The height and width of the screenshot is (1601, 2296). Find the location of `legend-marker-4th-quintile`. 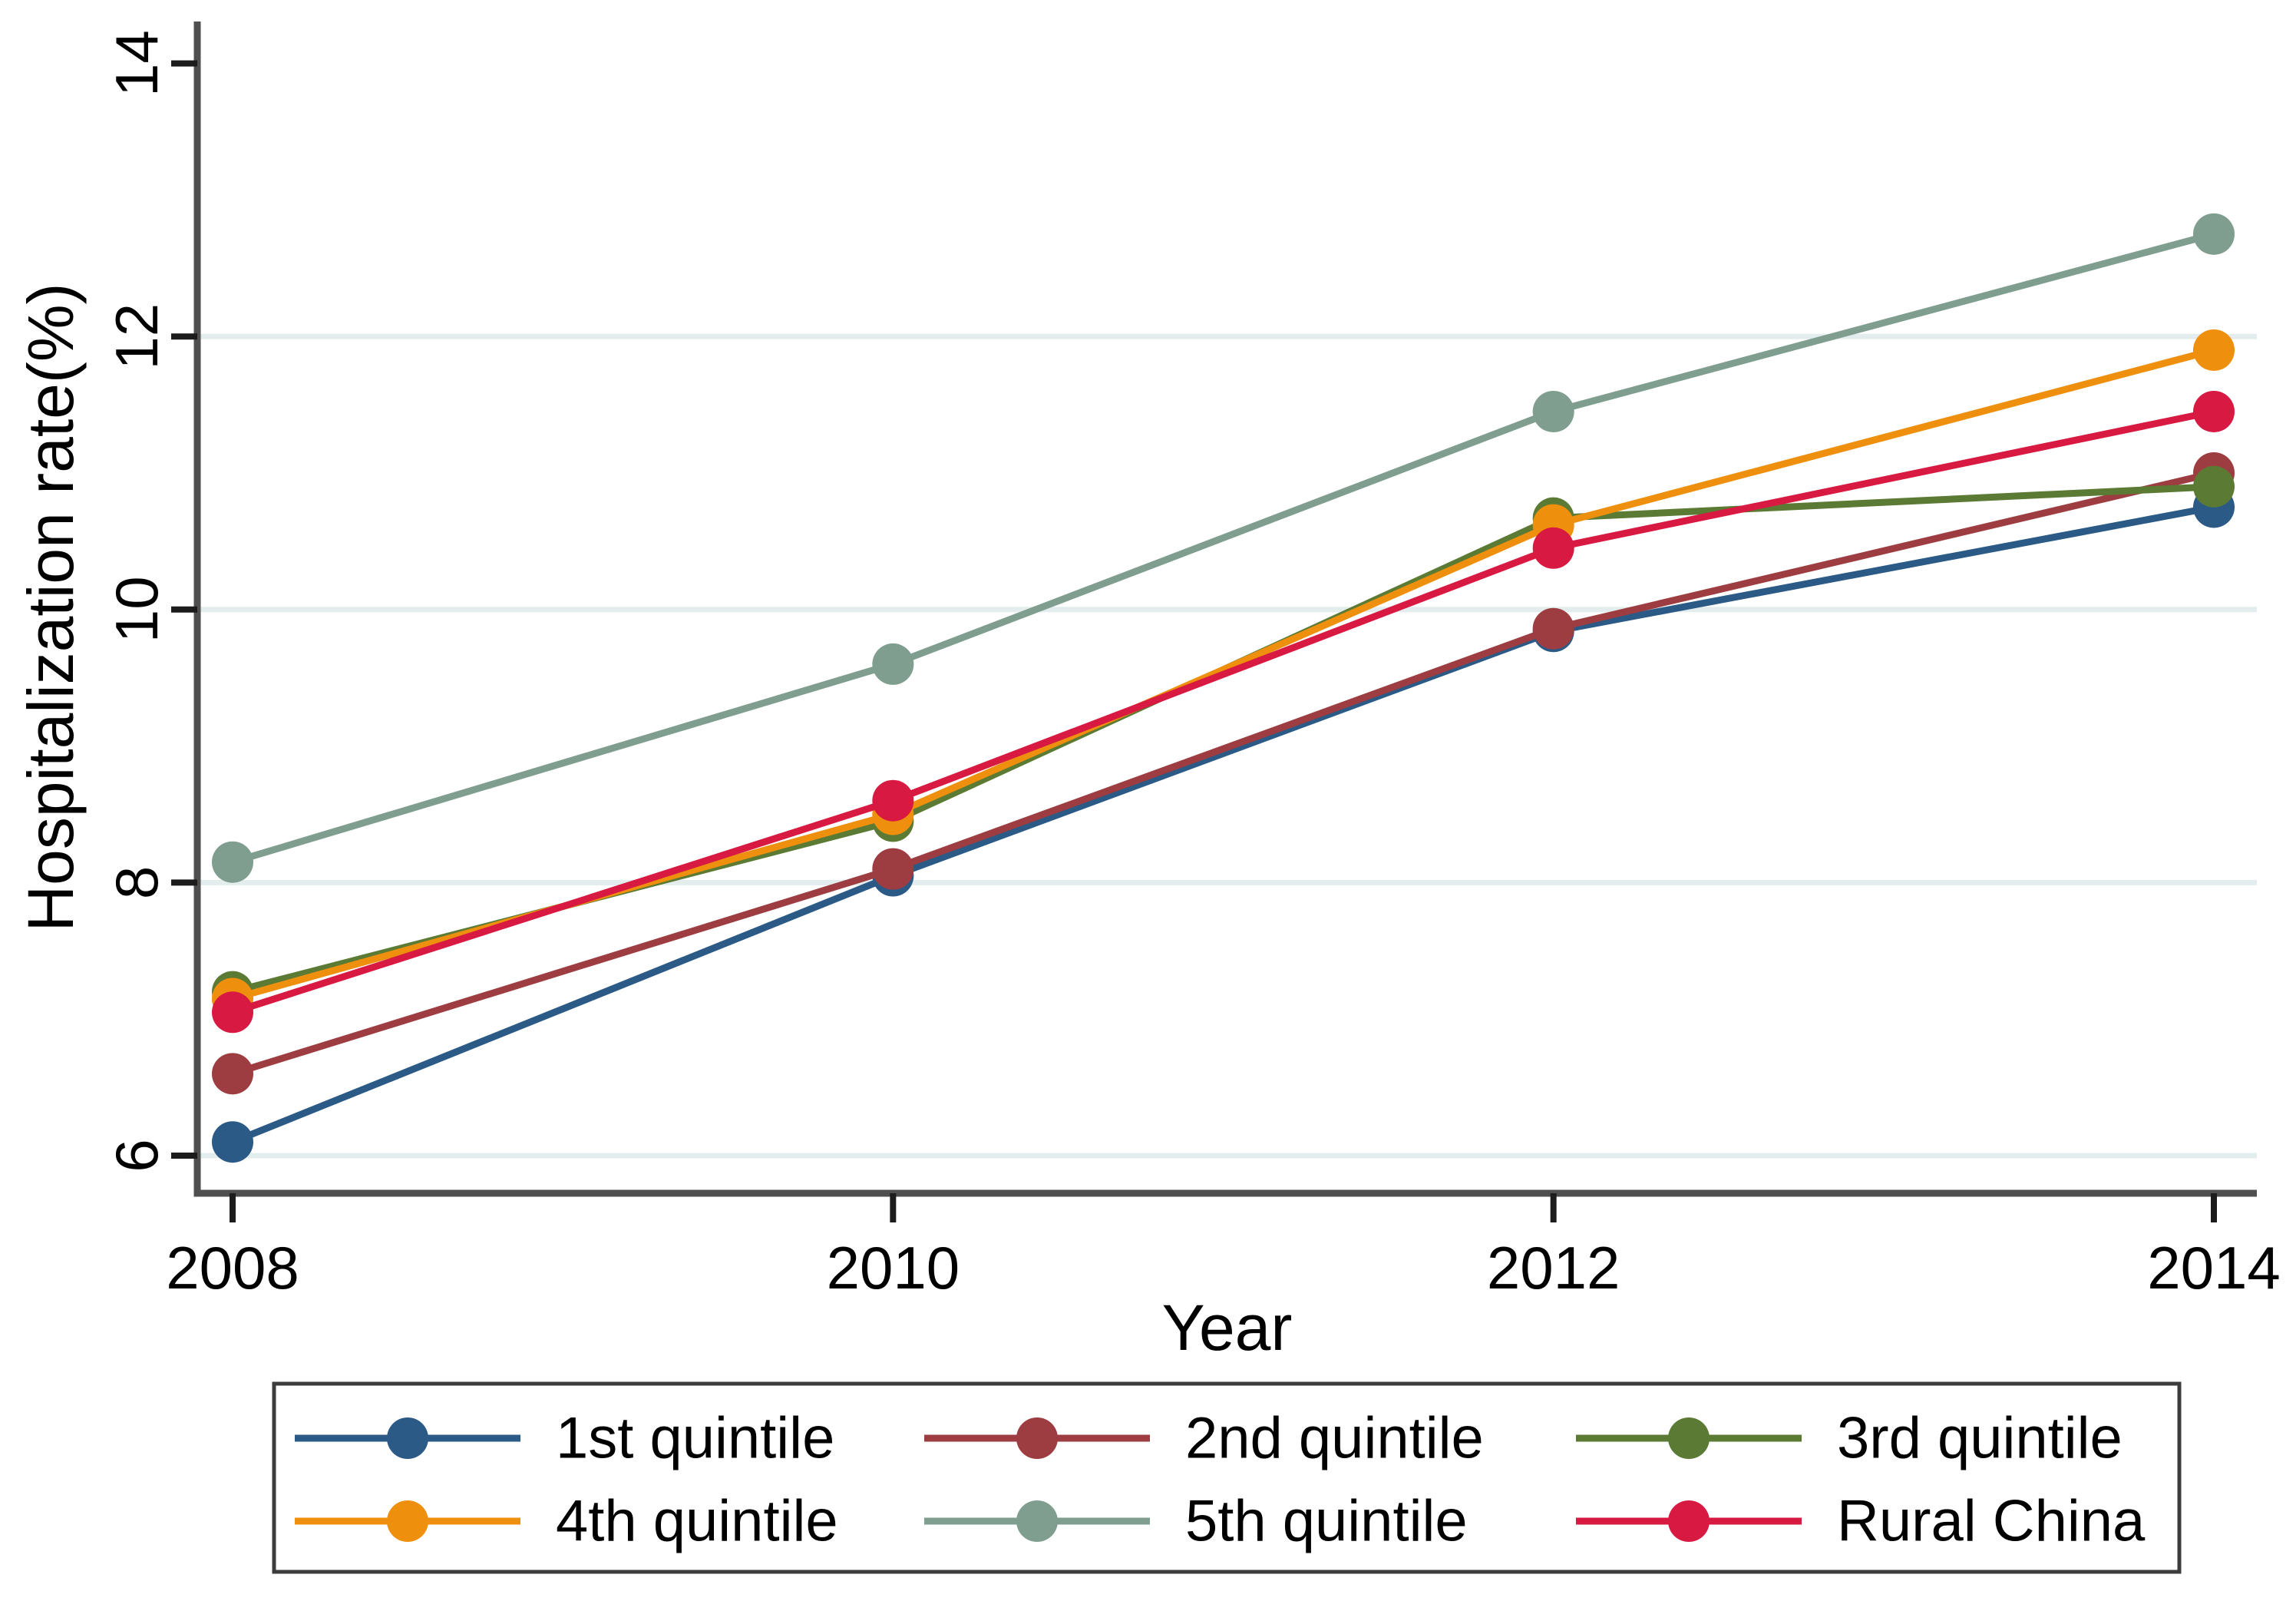

legend-marker-4th-quintile is located at coordinates (407, 1521).